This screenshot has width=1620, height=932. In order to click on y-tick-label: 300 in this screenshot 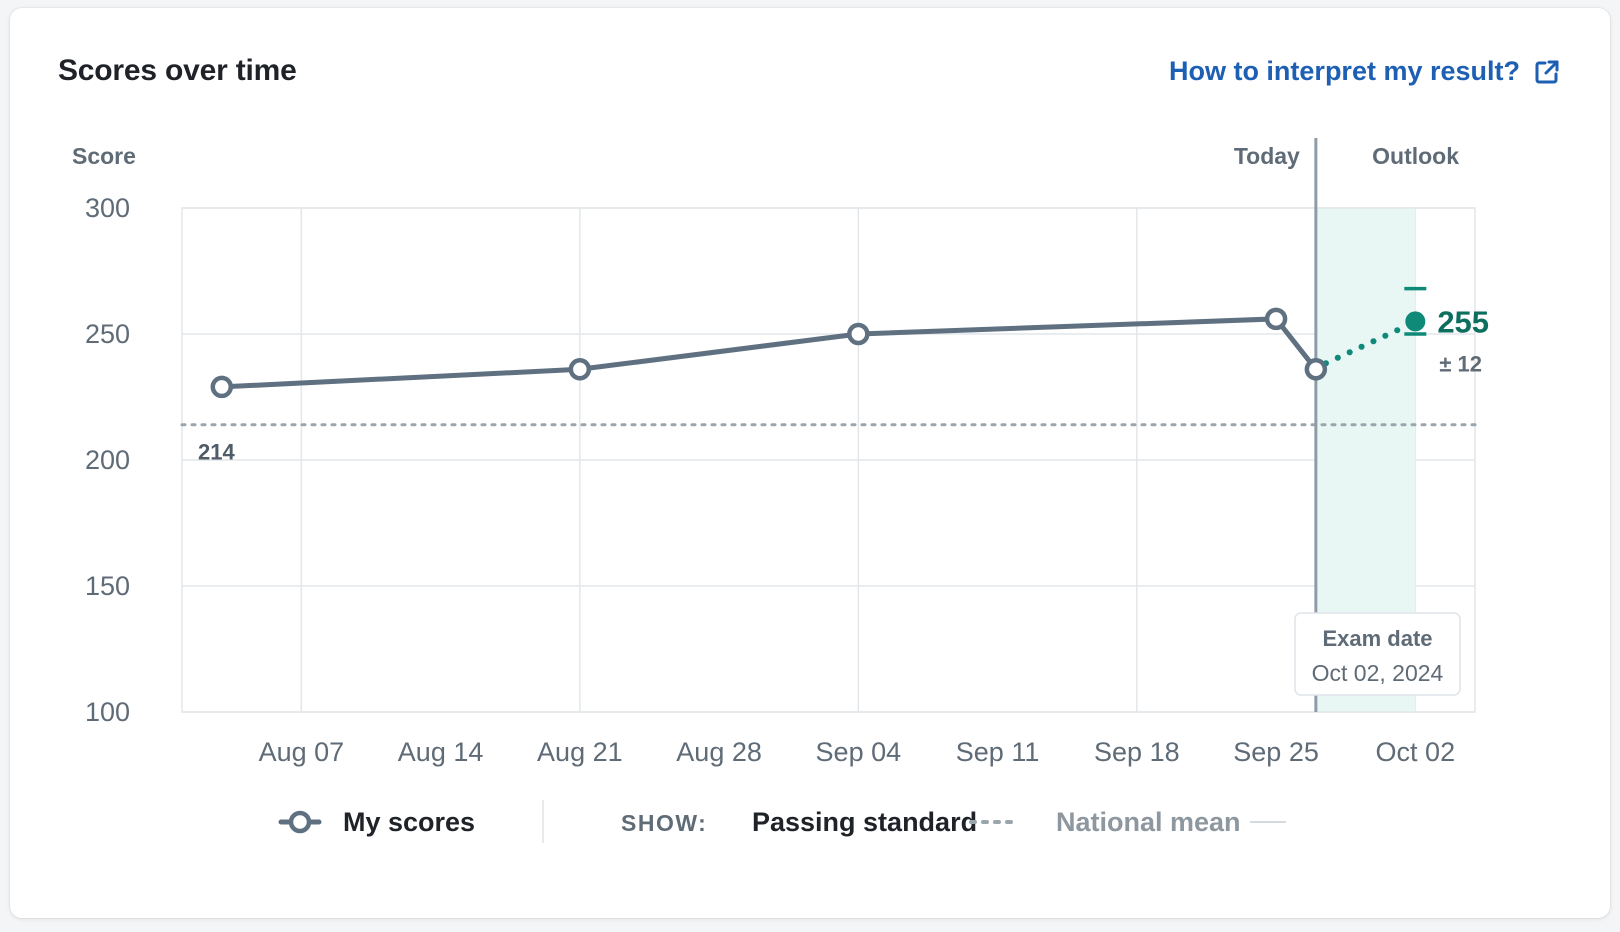, I will do `click(107, 208)`.